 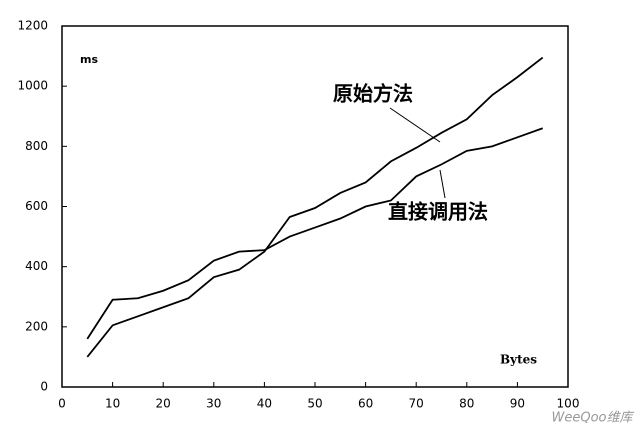 What do you see at coordinates (89, 59) in the screenshot?
I see `y-unit-label: ms` at bounding box center [89, 59].